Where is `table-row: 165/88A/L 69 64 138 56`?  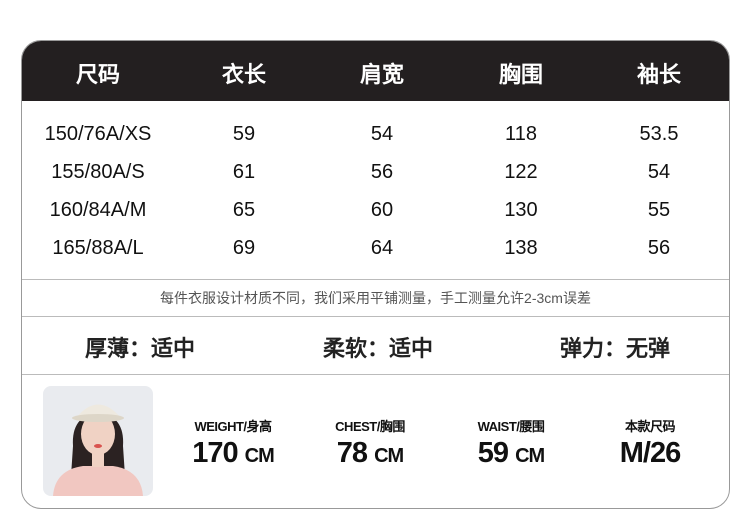
table-row: 165/88A/L 69 64 138 56 is located at coordinates (375, 256).